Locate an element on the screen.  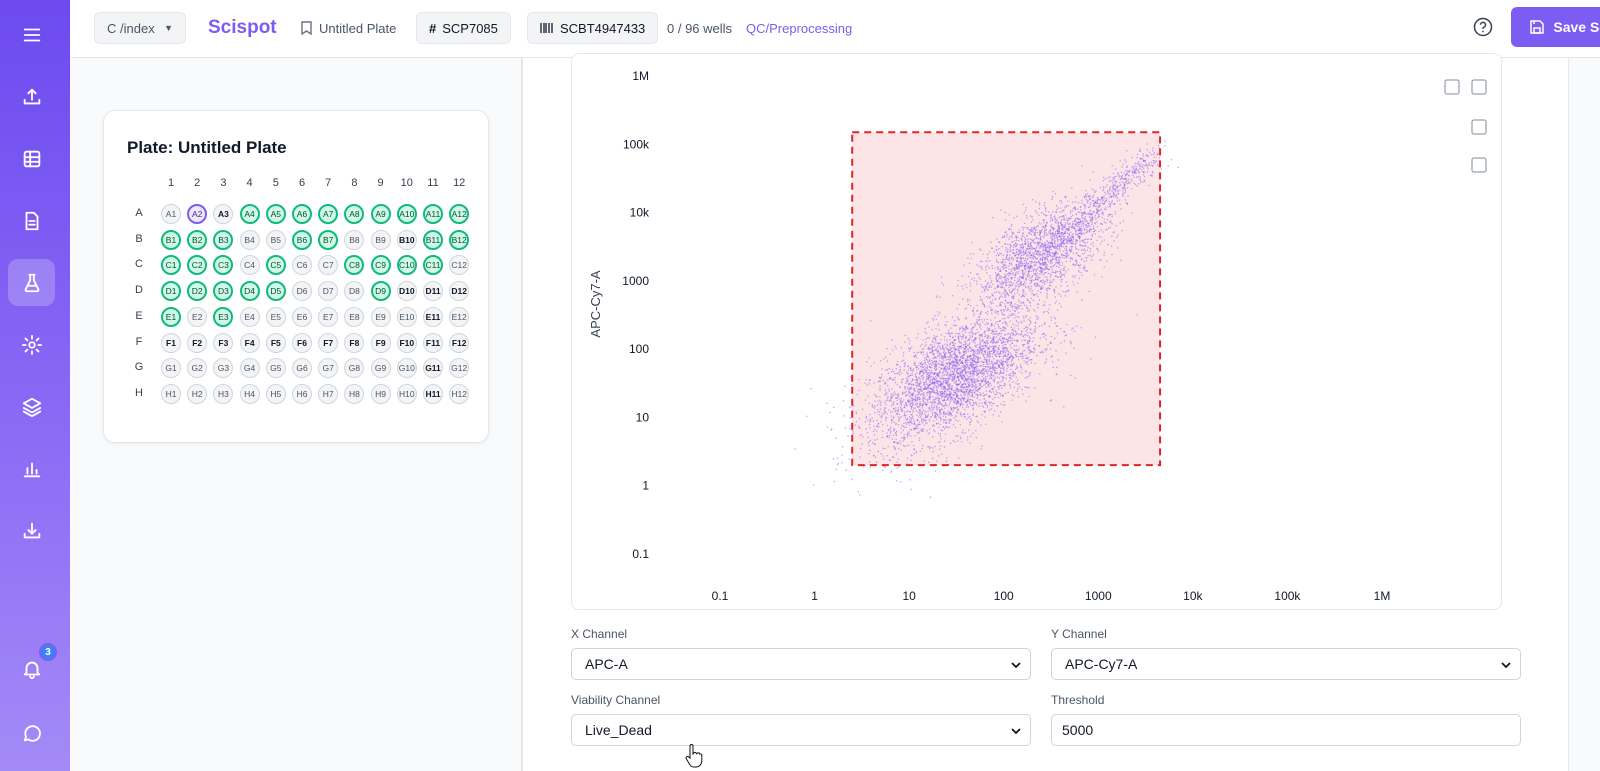
stage-label: QC/Preprocessing is located at coordinates (799, 28).